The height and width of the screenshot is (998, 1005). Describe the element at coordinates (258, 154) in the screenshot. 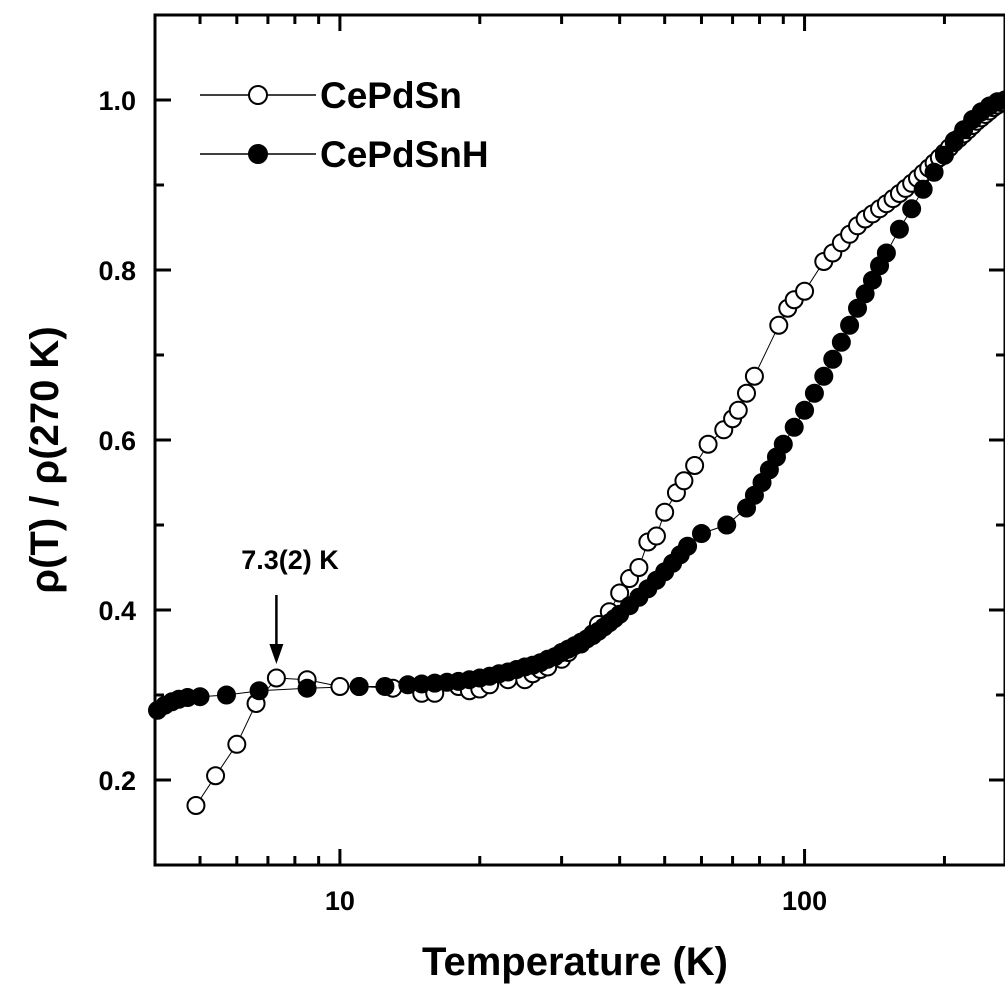

I see `legend-filled-circle-icon` at that location.